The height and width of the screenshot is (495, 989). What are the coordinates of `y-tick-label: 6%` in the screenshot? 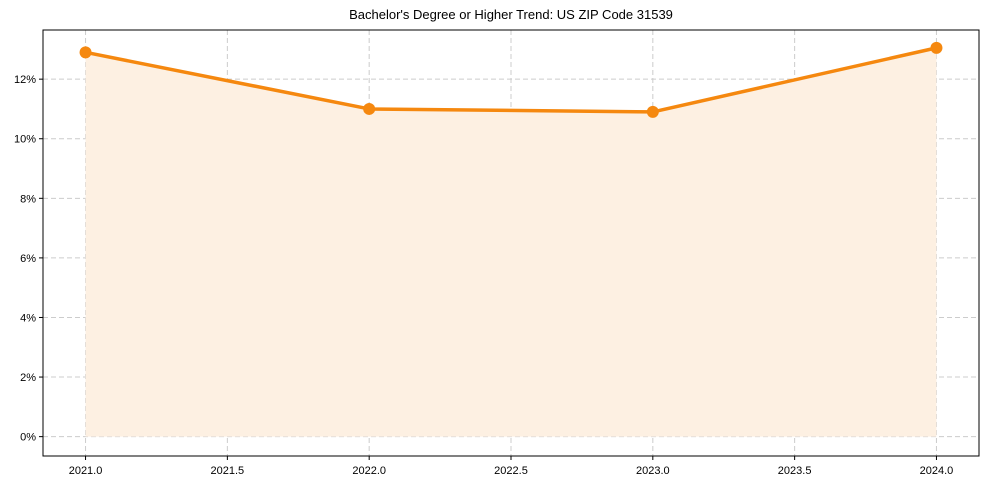 It's located at (28, 259).